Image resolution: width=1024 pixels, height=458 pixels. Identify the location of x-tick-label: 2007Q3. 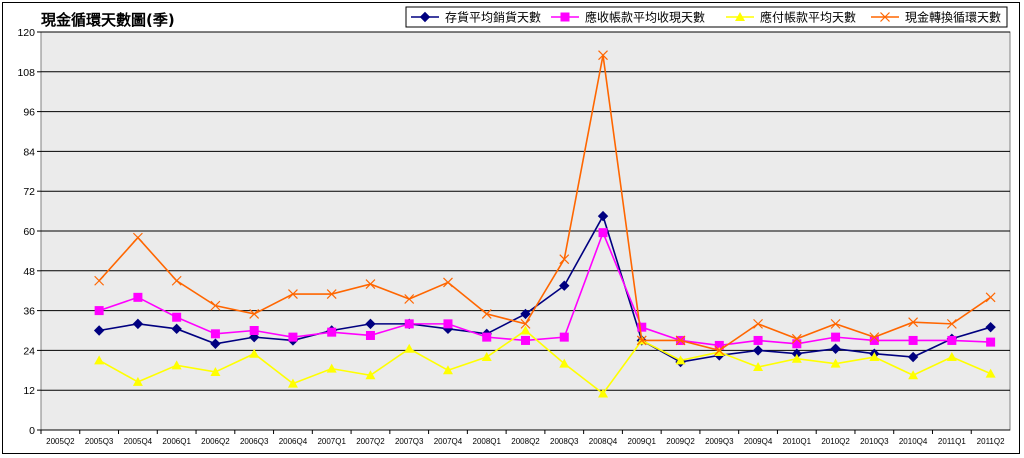
(409, 441).